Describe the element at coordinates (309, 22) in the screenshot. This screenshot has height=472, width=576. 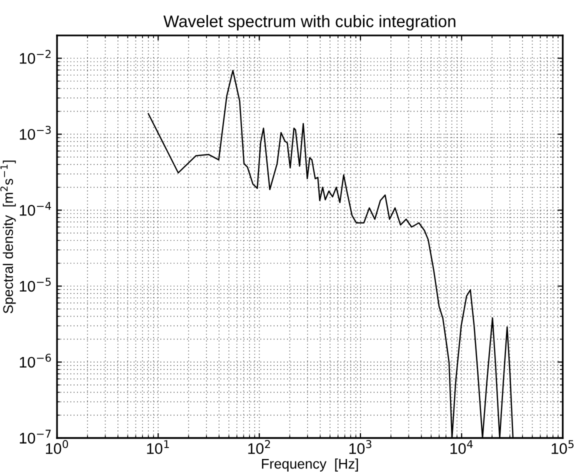
I see `chart-title: Wavelet spectrum with cubic integration` at that location.